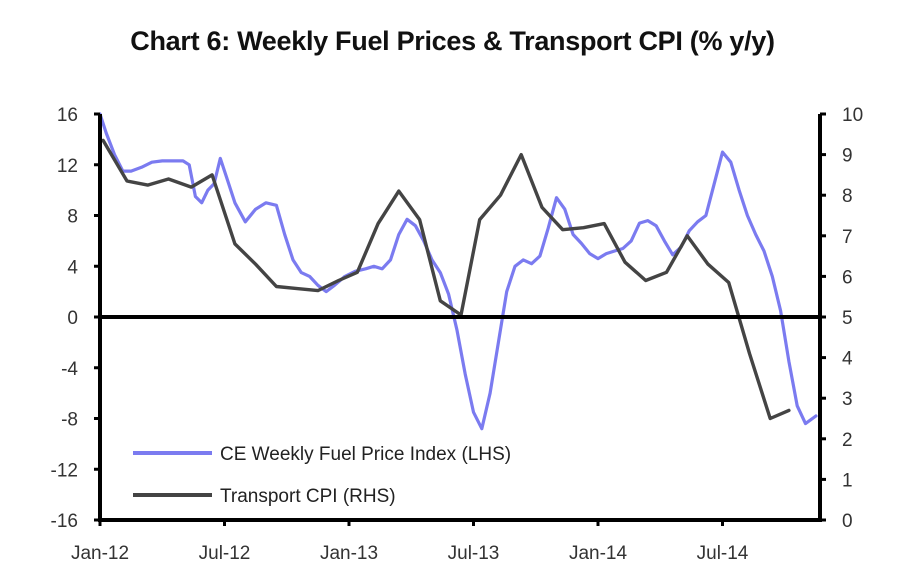 The width and height of the screenshot is (905, 584). I want to click on y-left-tick-label: -8, so click(69, 420).